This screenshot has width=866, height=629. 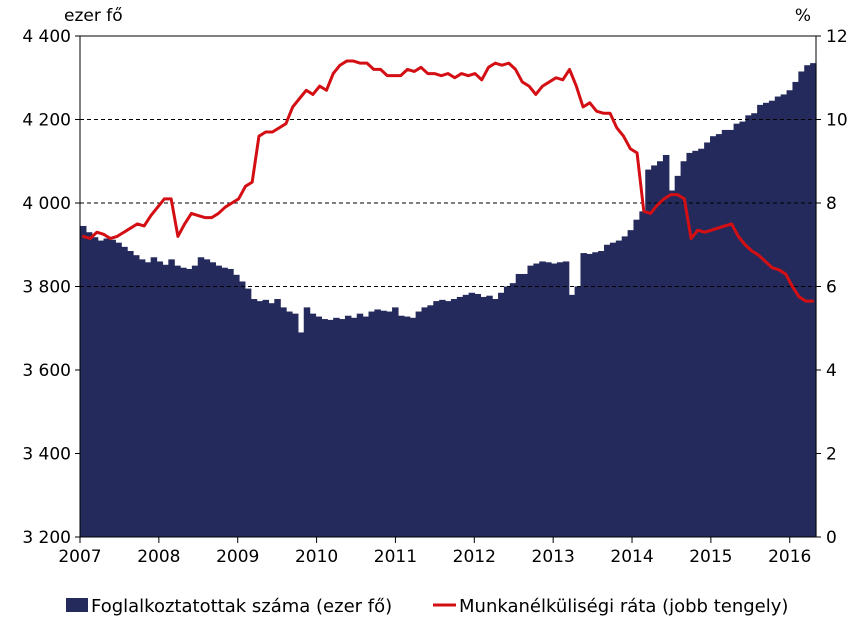 I want to click on left-tick-label: 3 800, so click(x=46, y=288).